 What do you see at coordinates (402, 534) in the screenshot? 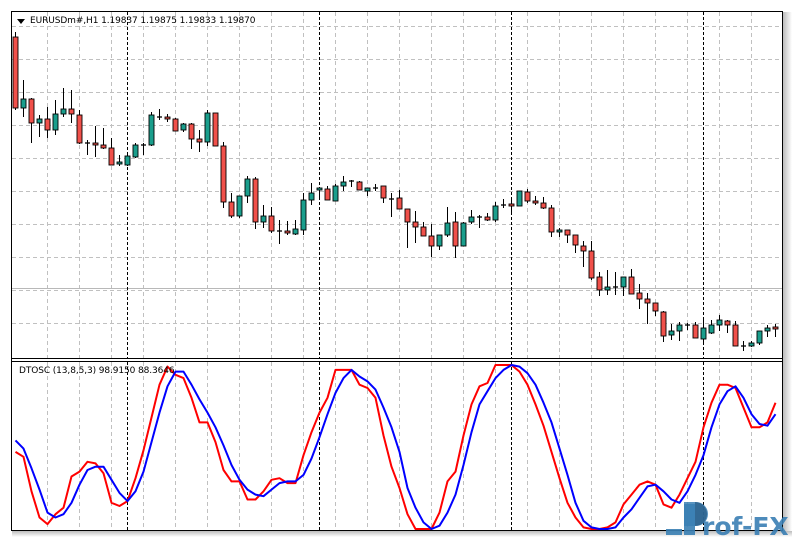
I see `window-shadow-bottom` at bounding box center [402, 534].